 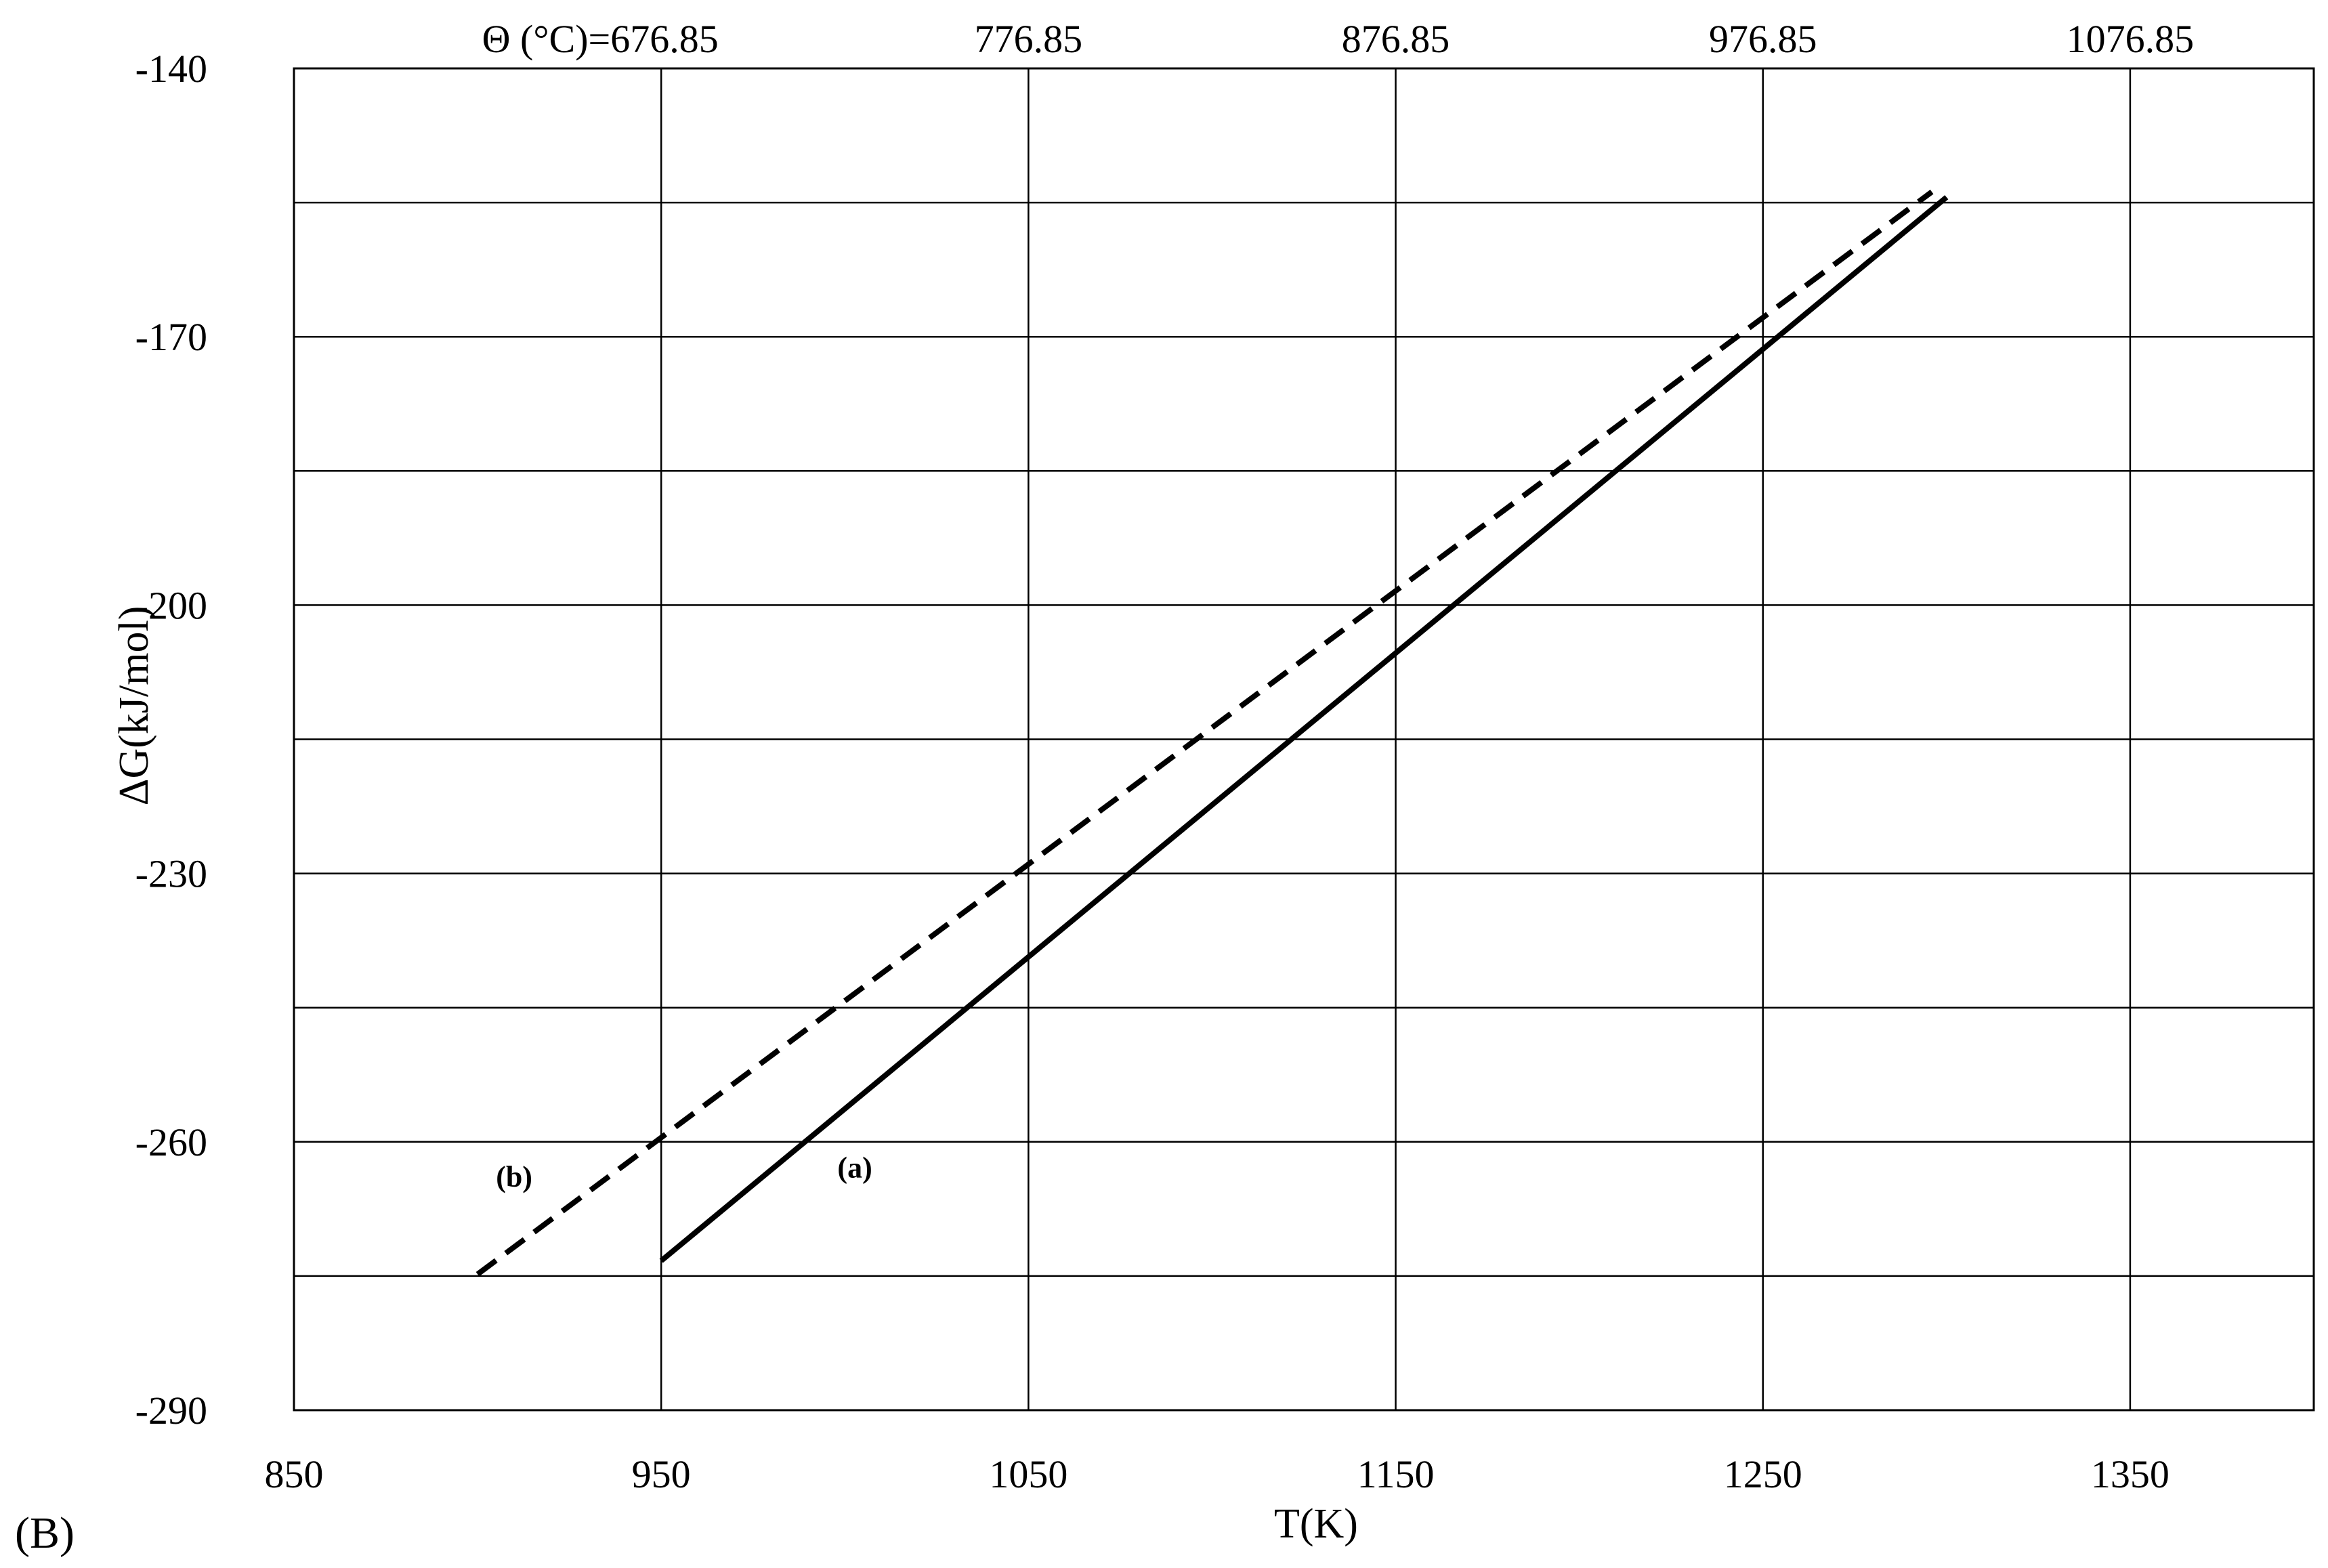 I want to click on y-axis-title: ΔG(kJ/mol), so click(x=134, y=706).